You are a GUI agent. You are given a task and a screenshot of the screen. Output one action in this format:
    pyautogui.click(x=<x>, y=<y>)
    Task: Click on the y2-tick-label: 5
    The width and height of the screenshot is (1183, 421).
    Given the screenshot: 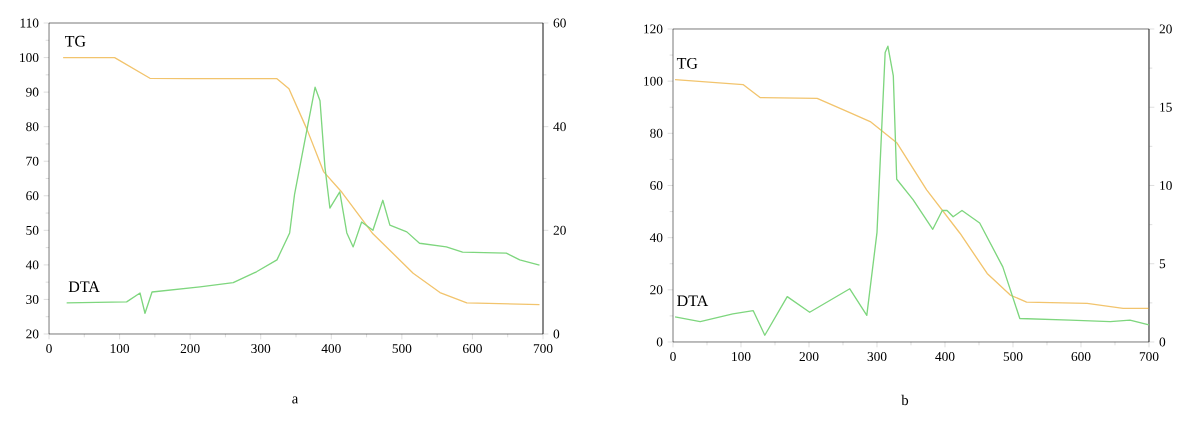 What is the action you would take?
    pyautogui.click(x=1162, y=264)
    